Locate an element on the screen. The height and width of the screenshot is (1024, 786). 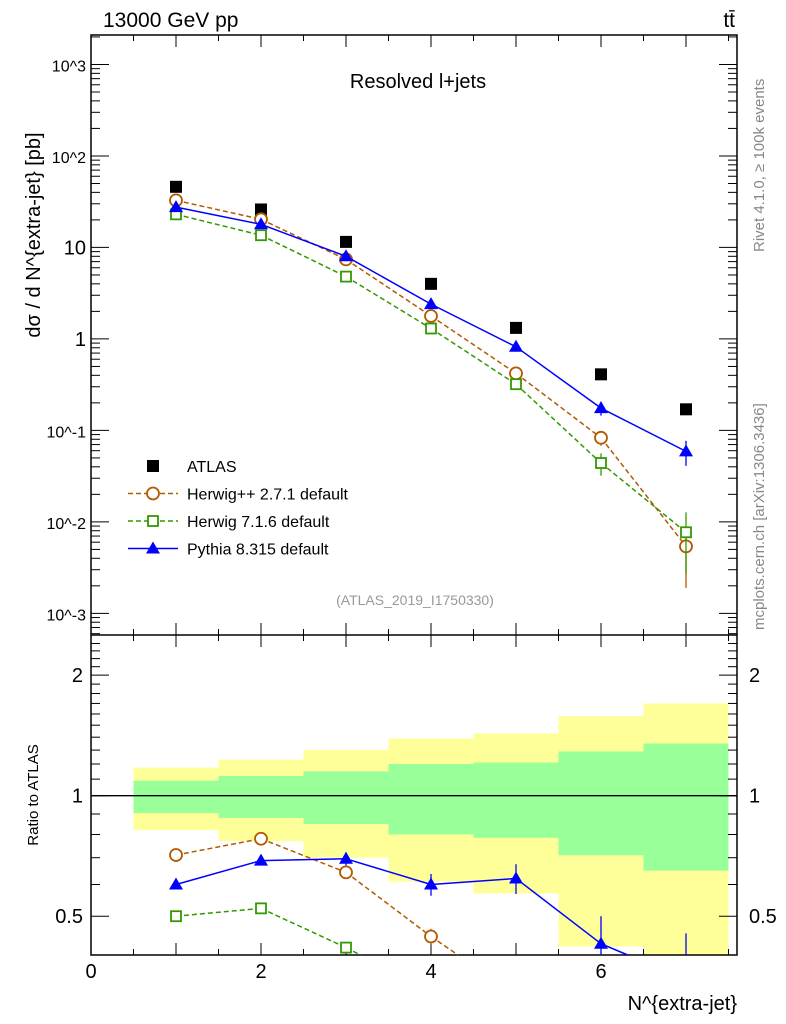
y-tick-label: 10^-1 is located at coordinates (66, 432).